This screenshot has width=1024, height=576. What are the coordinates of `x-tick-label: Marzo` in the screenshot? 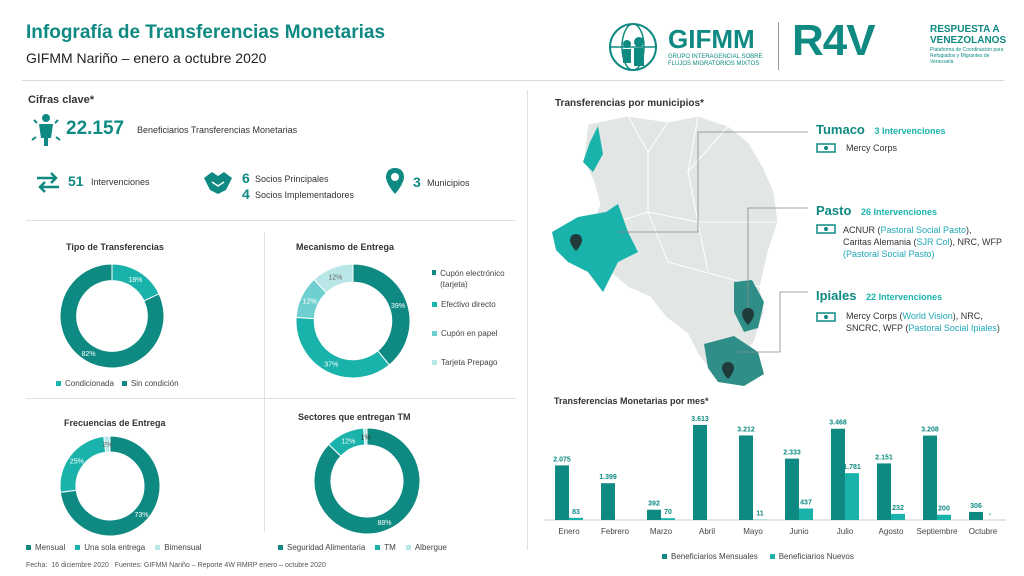 It's located at (661, 531).